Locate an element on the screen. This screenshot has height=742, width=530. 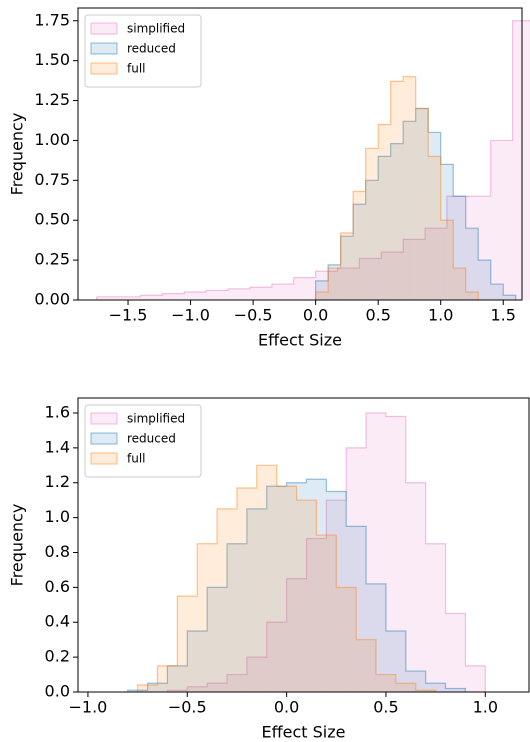
y-tick-label: 0.2 is located at coordinates (57, 656).